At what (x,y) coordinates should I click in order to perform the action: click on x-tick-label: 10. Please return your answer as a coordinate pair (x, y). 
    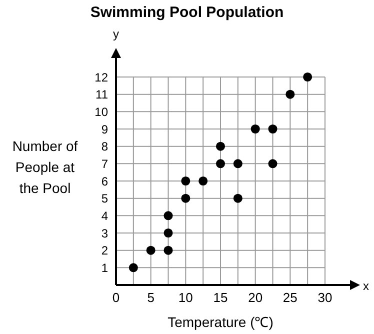
    Looking at the image, I should click on (185, 298).